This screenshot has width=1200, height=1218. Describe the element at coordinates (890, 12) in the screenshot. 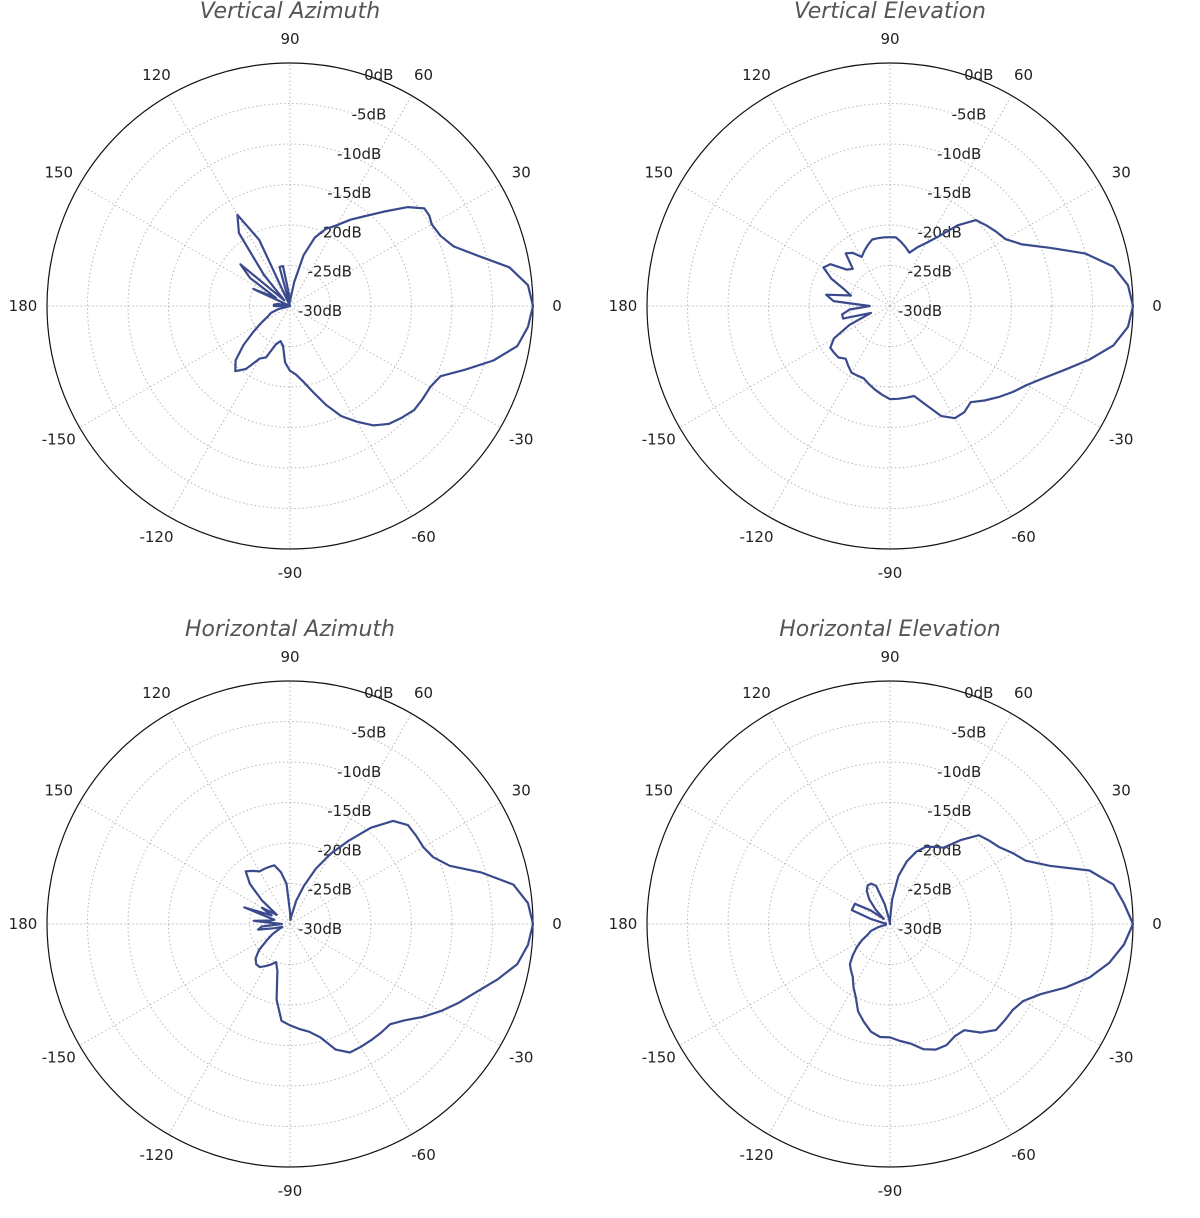

I see `chart-title: Vertical Elevation` at that location.